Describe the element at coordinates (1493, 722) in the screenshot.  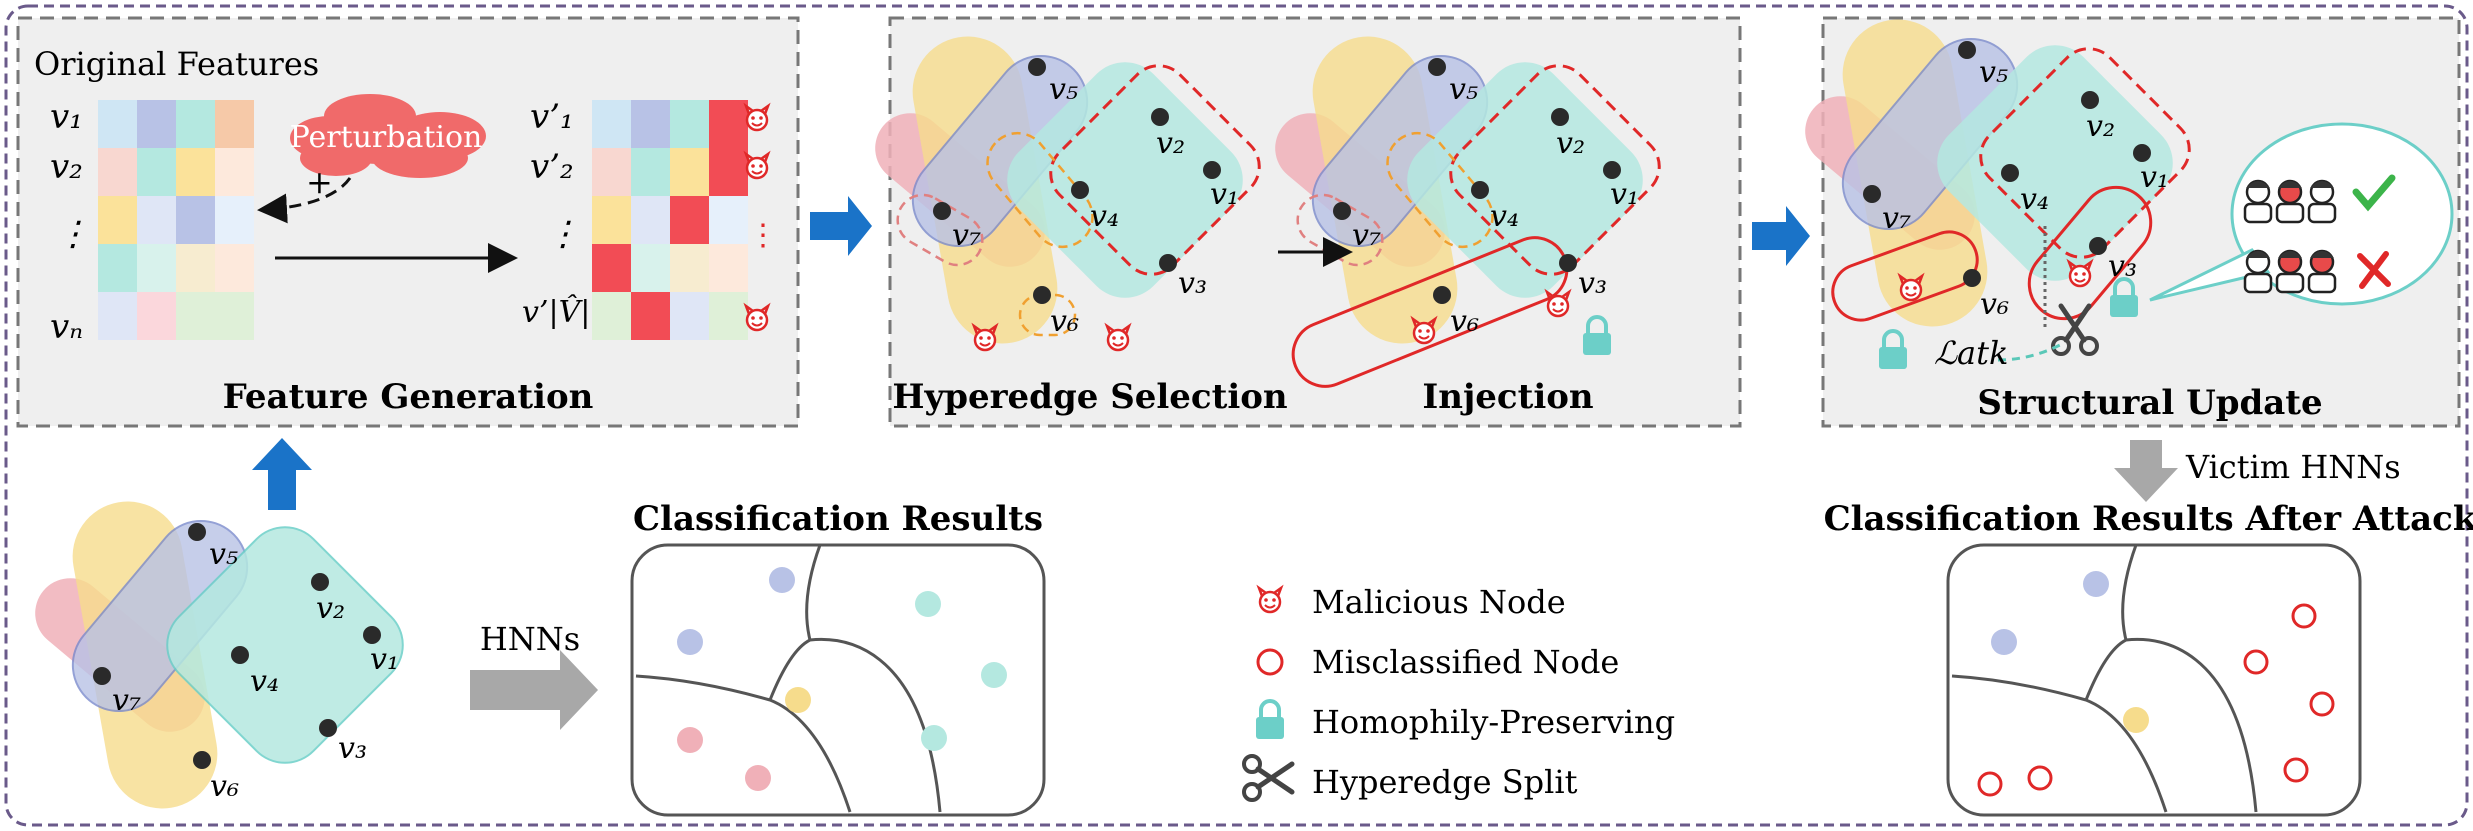
I see `legend-label: Homophily-Preserving` at that location.